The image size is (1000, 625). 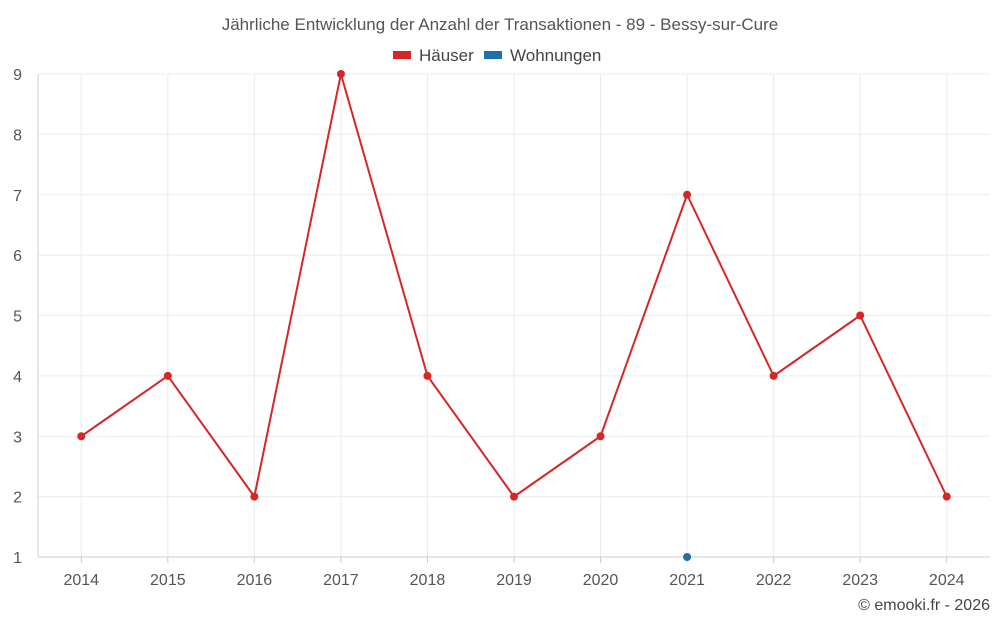 What do you see at coordinates (168, 580) in the screenshot?
I see `x-tick-label: 2015` at bounding box center [168, 580].